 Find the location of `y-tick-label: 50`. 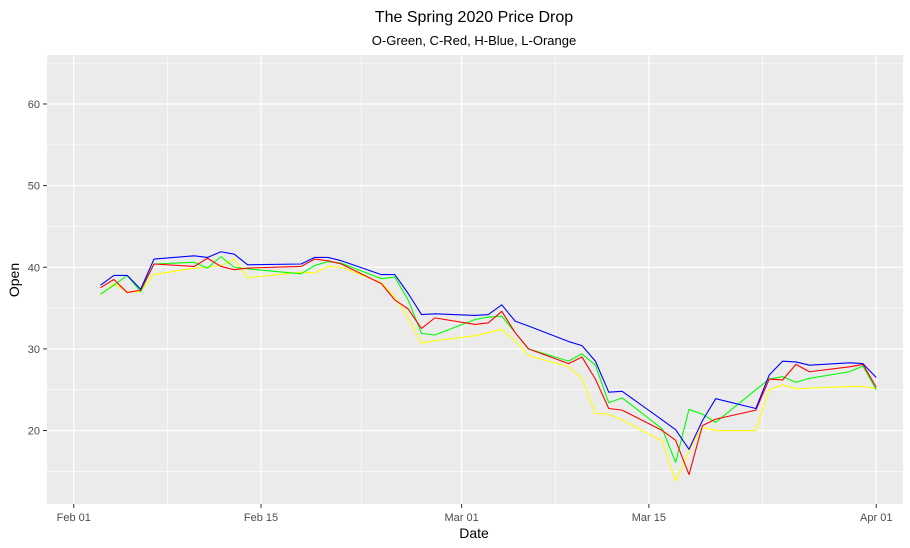

y-tick-label: 50 is located at coordinates (34, 187).